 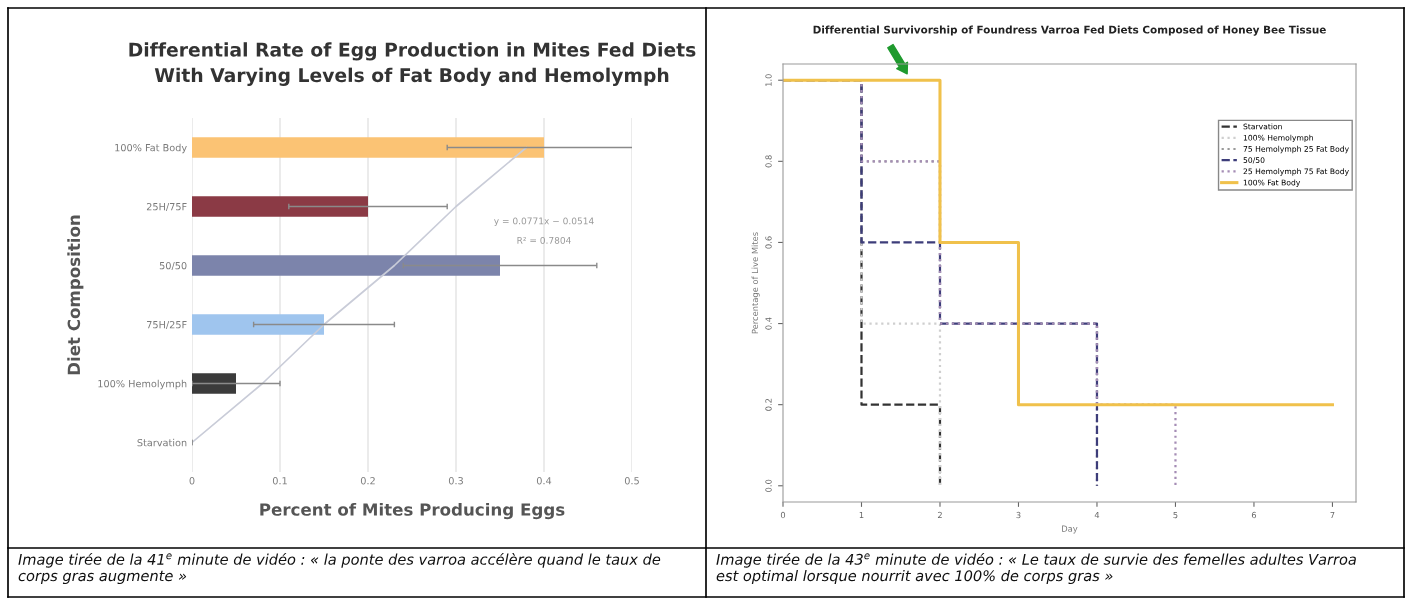 I want to click on text: Image tirée de la 43$^{e}$ minute de vidéo : « Le taux de survie des femelles adultes Varroa est optimal lorsque nourrit avec 100% de corps gras », so click(x=1036, y=569).